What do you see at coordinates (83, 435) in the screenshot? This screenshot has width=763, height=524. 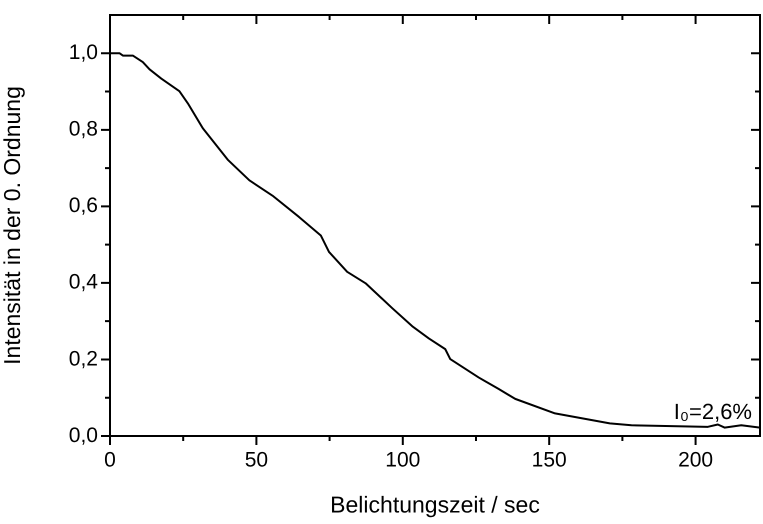 I see `y-tick-label: 0,0` at bounding box center [83, 435].